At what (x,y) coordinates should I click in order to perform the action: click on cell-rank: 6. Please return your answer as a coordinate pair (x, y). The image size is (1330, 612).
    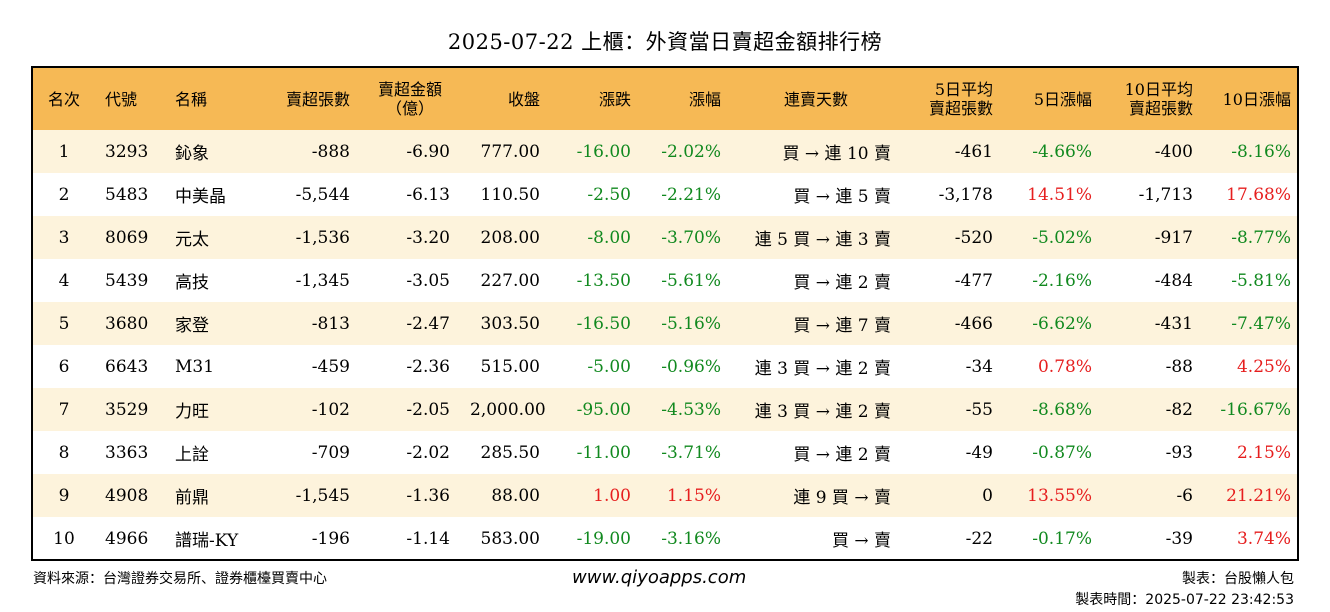
    Looking at the image, I should click on (64, 366).